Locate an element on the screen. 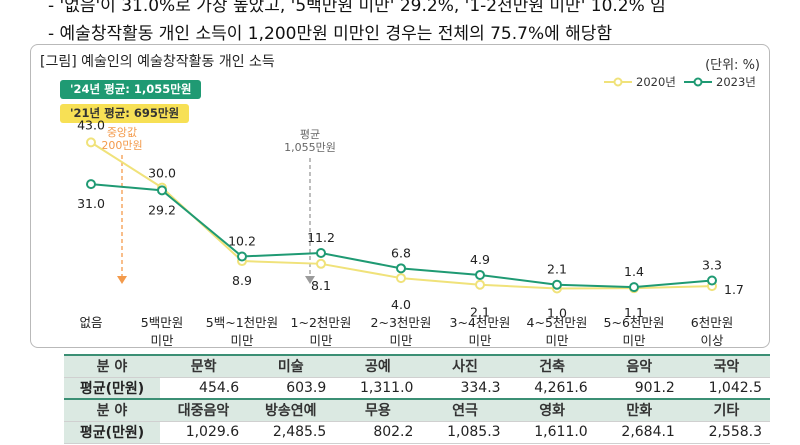  data-point-2023년-1 is located at coordinates (162, 190).